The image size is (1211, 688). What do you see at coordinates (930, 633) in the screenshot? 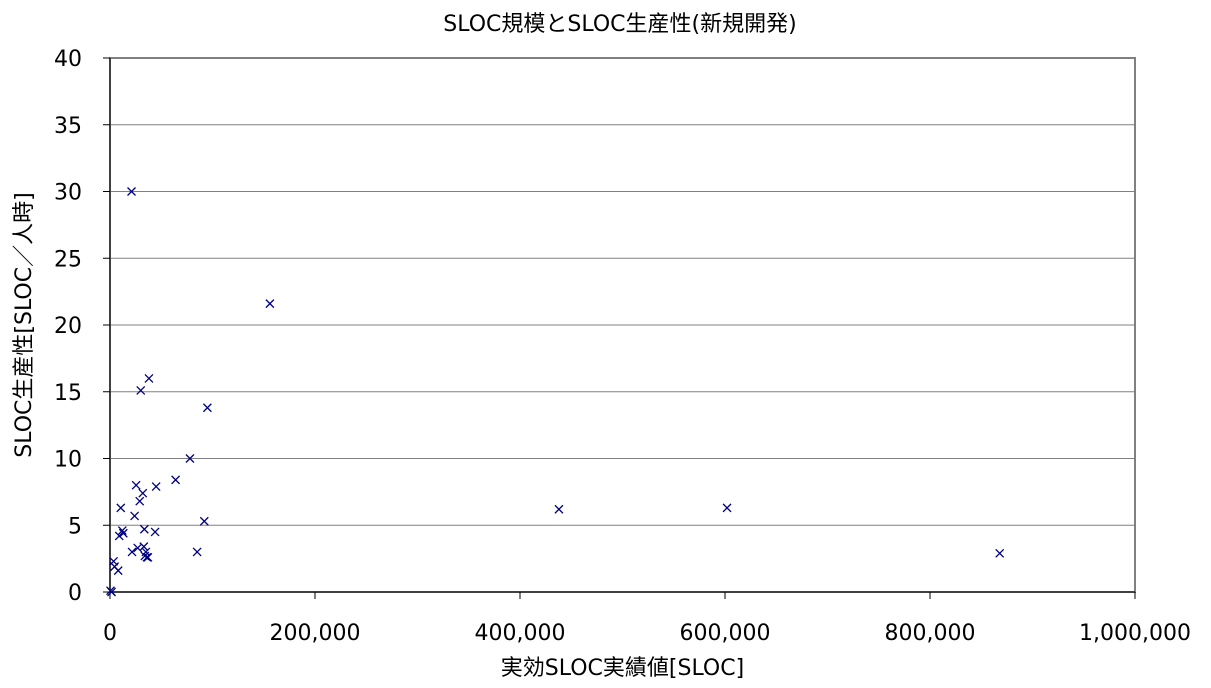
I see `x-tick-label: 800,000` at bounding box center [930, 633].